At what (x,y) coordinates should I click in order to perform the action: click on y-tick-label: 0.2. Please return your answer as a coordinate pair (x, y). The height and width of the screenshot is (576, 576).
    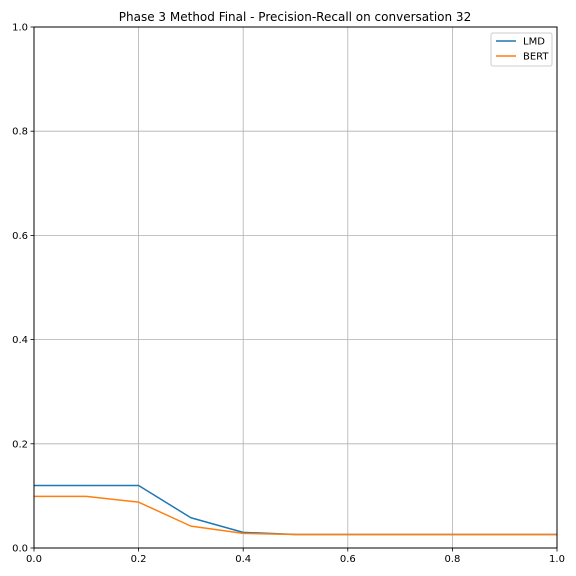
    Looking at the image, I should click on (20, 444).